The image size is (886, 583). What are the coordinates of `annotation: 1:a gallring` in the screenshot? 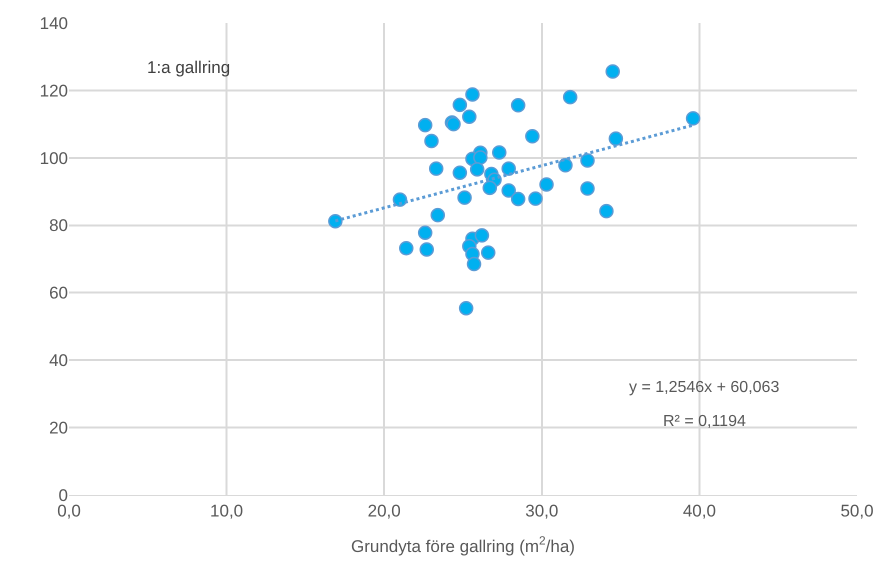 It's located at (188, 67).